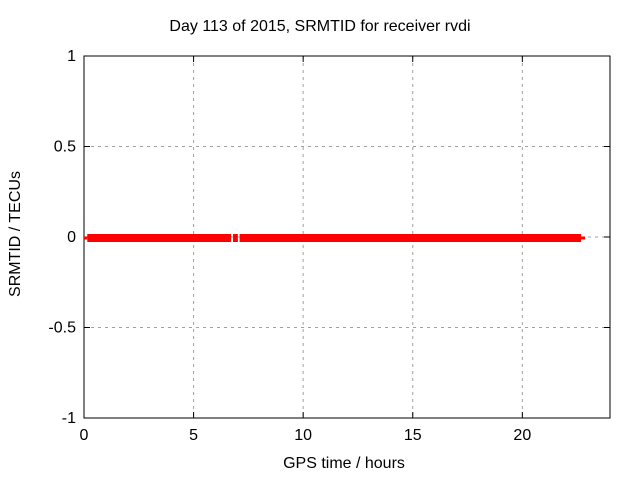 Image resolution: width=640 pixels, height=480 pixels. What do you see at coordinates (62, 328) in the screenshot?
I see `y-tick-label: -0.5` at bounding box center [62, 328].